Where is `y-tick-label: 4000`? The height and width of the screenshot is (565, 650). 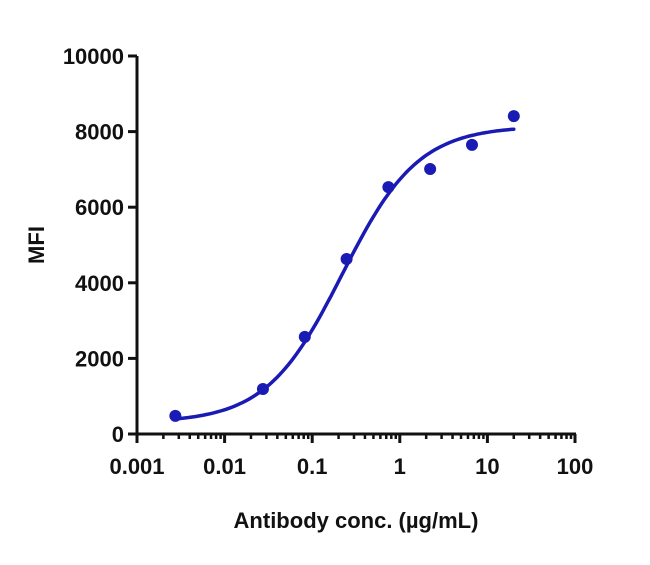
y-tick-label: 4000 is located at coordinates (99, 283).